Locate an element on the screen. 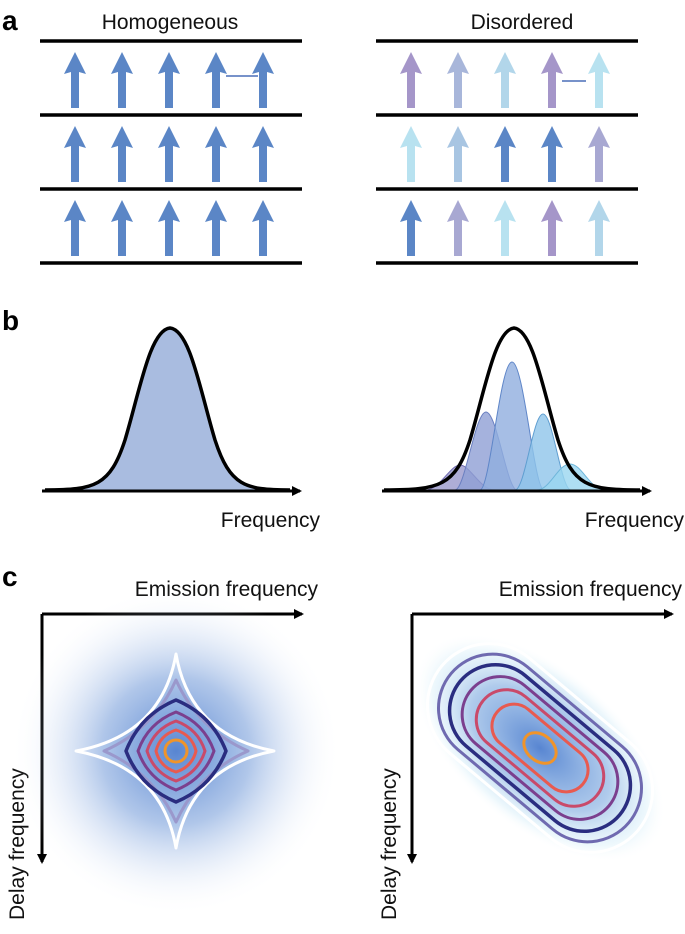 Image resolution: width=685 pixels, height=934 pixels. disordered-arrows is located at coordinates (505, 154).